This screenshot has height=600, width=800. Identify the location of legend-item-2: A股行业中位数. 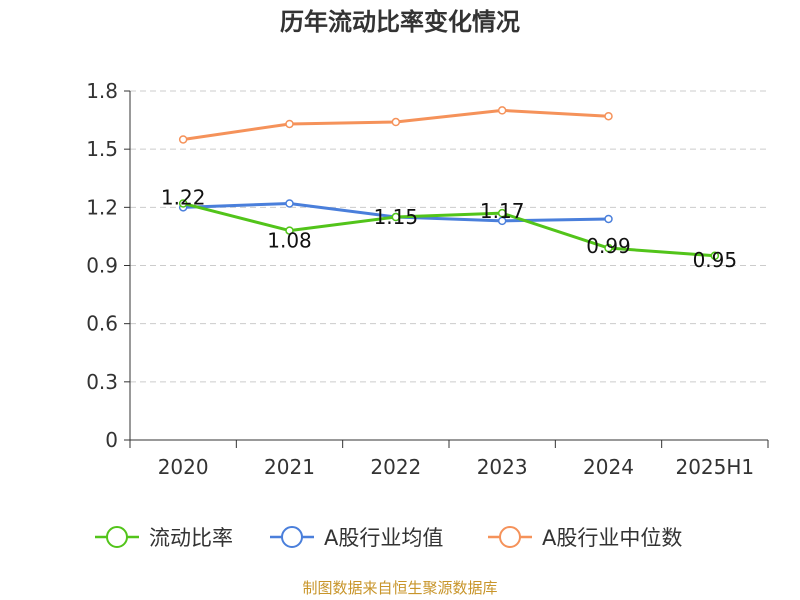
(585, 538).